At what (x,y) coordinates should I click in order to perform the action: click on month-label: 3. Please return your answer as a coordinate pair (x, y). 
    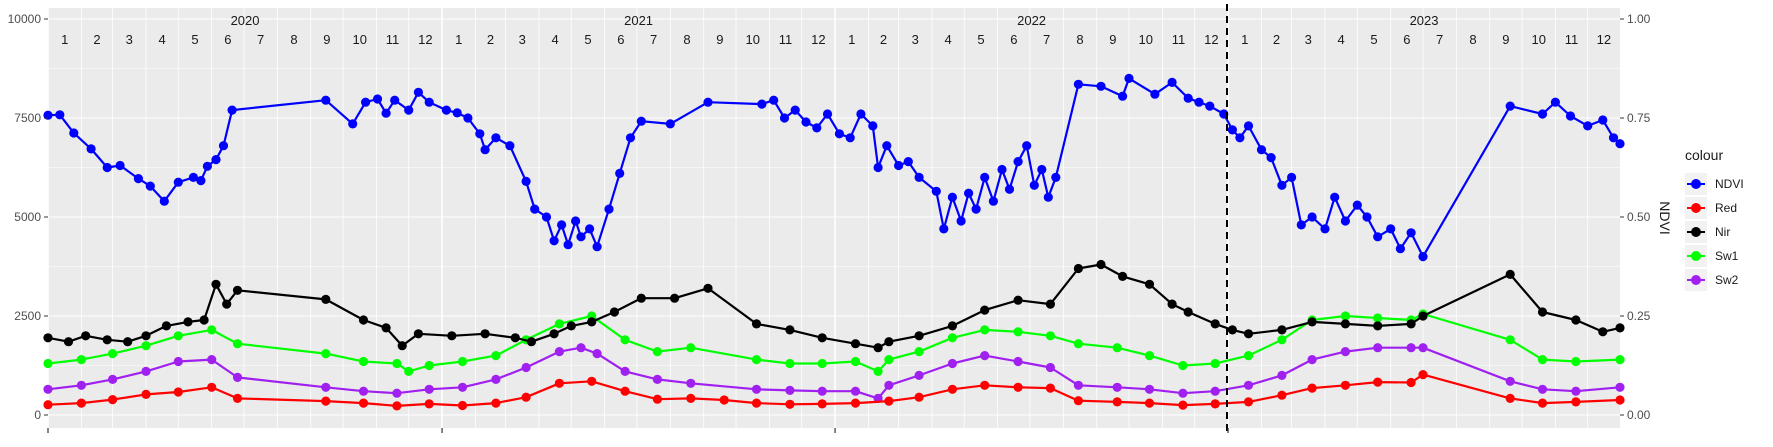
    Looking at the image, I should click on (129, 39).